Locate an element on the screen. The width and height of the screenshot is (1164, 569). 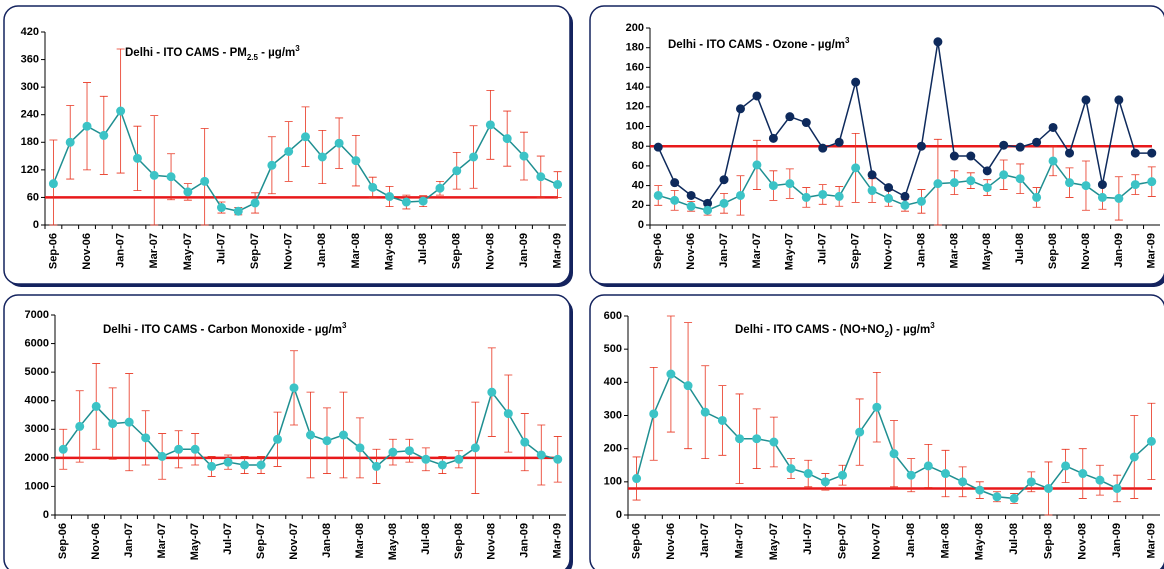
x-tick-label: Jul-08 is located at coordinates (1020, 249).